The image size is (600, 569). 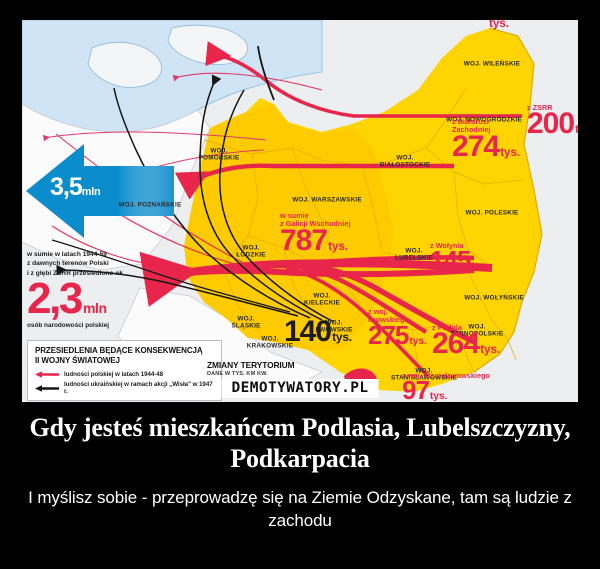 I want to click on figure-akcja-wisla-140: 140tys., so click(x=318, y=331).